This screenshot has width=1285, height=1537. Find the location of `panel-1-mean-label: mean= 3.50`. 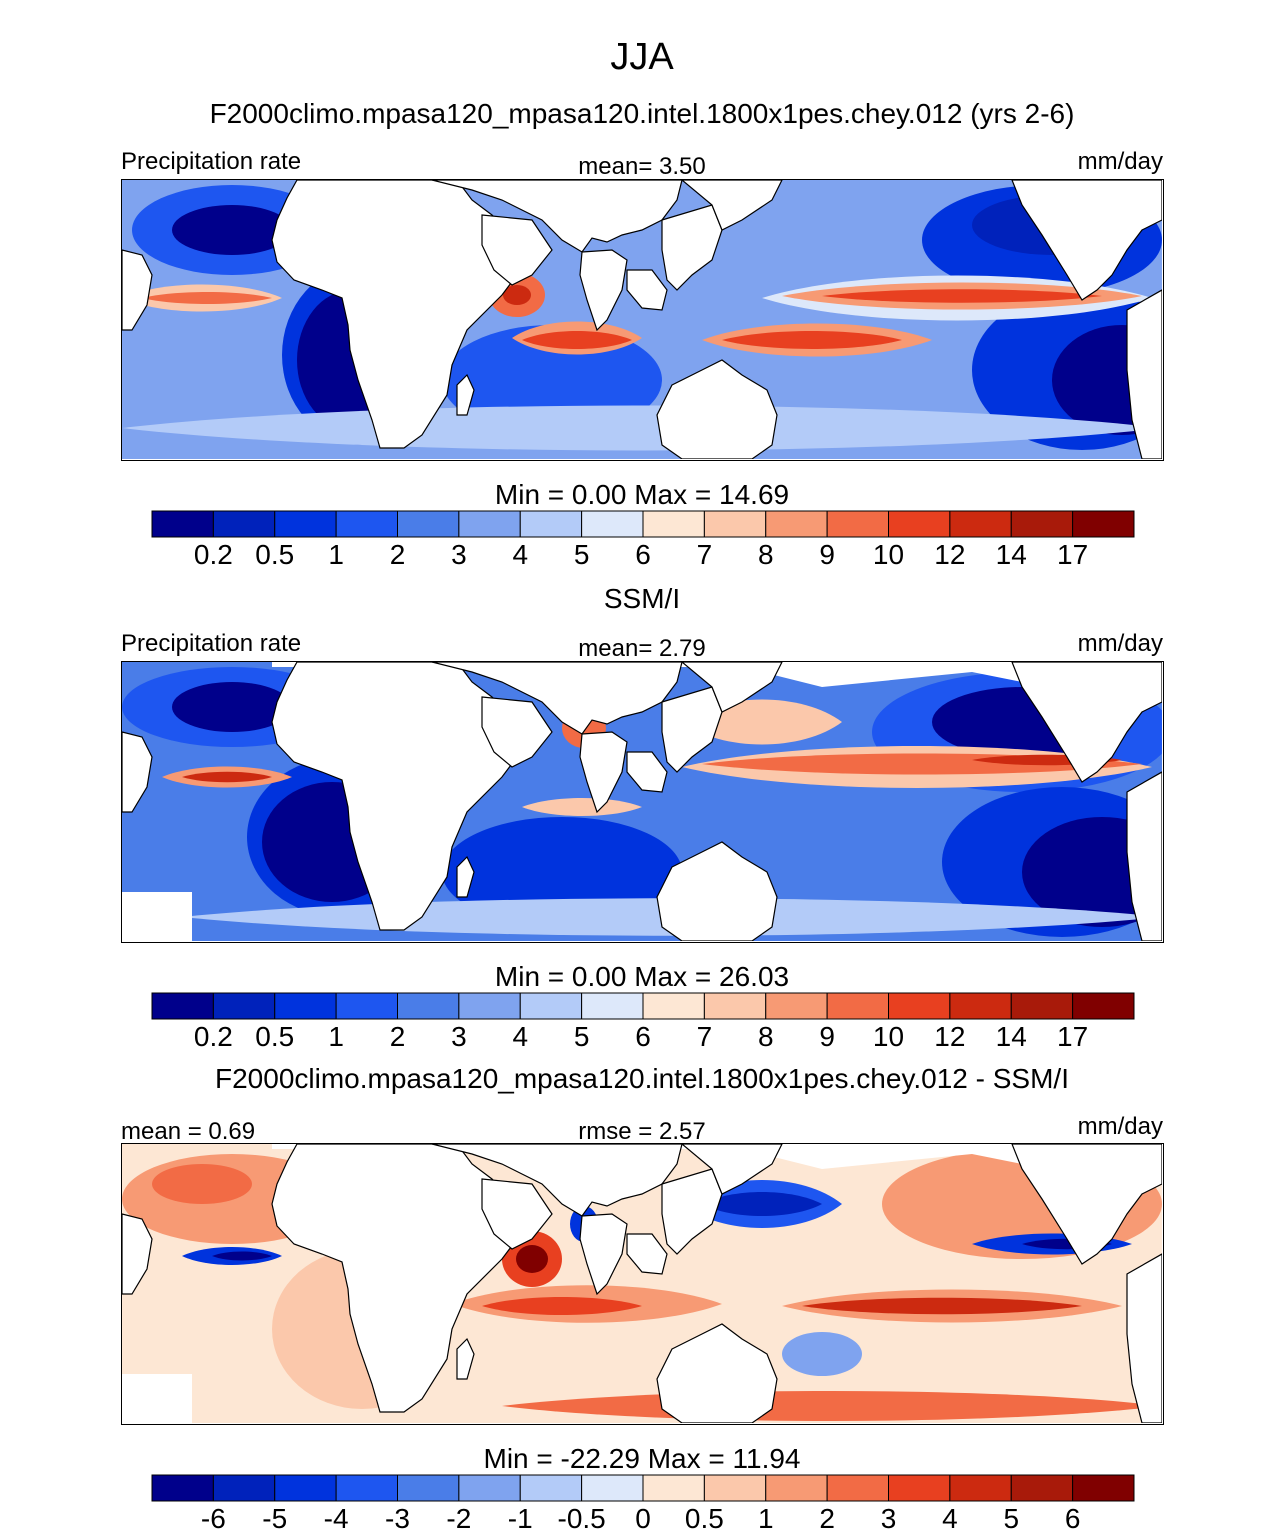

panel-1-mean-label: mean= 3.50 is located at coordinates (642, 166).